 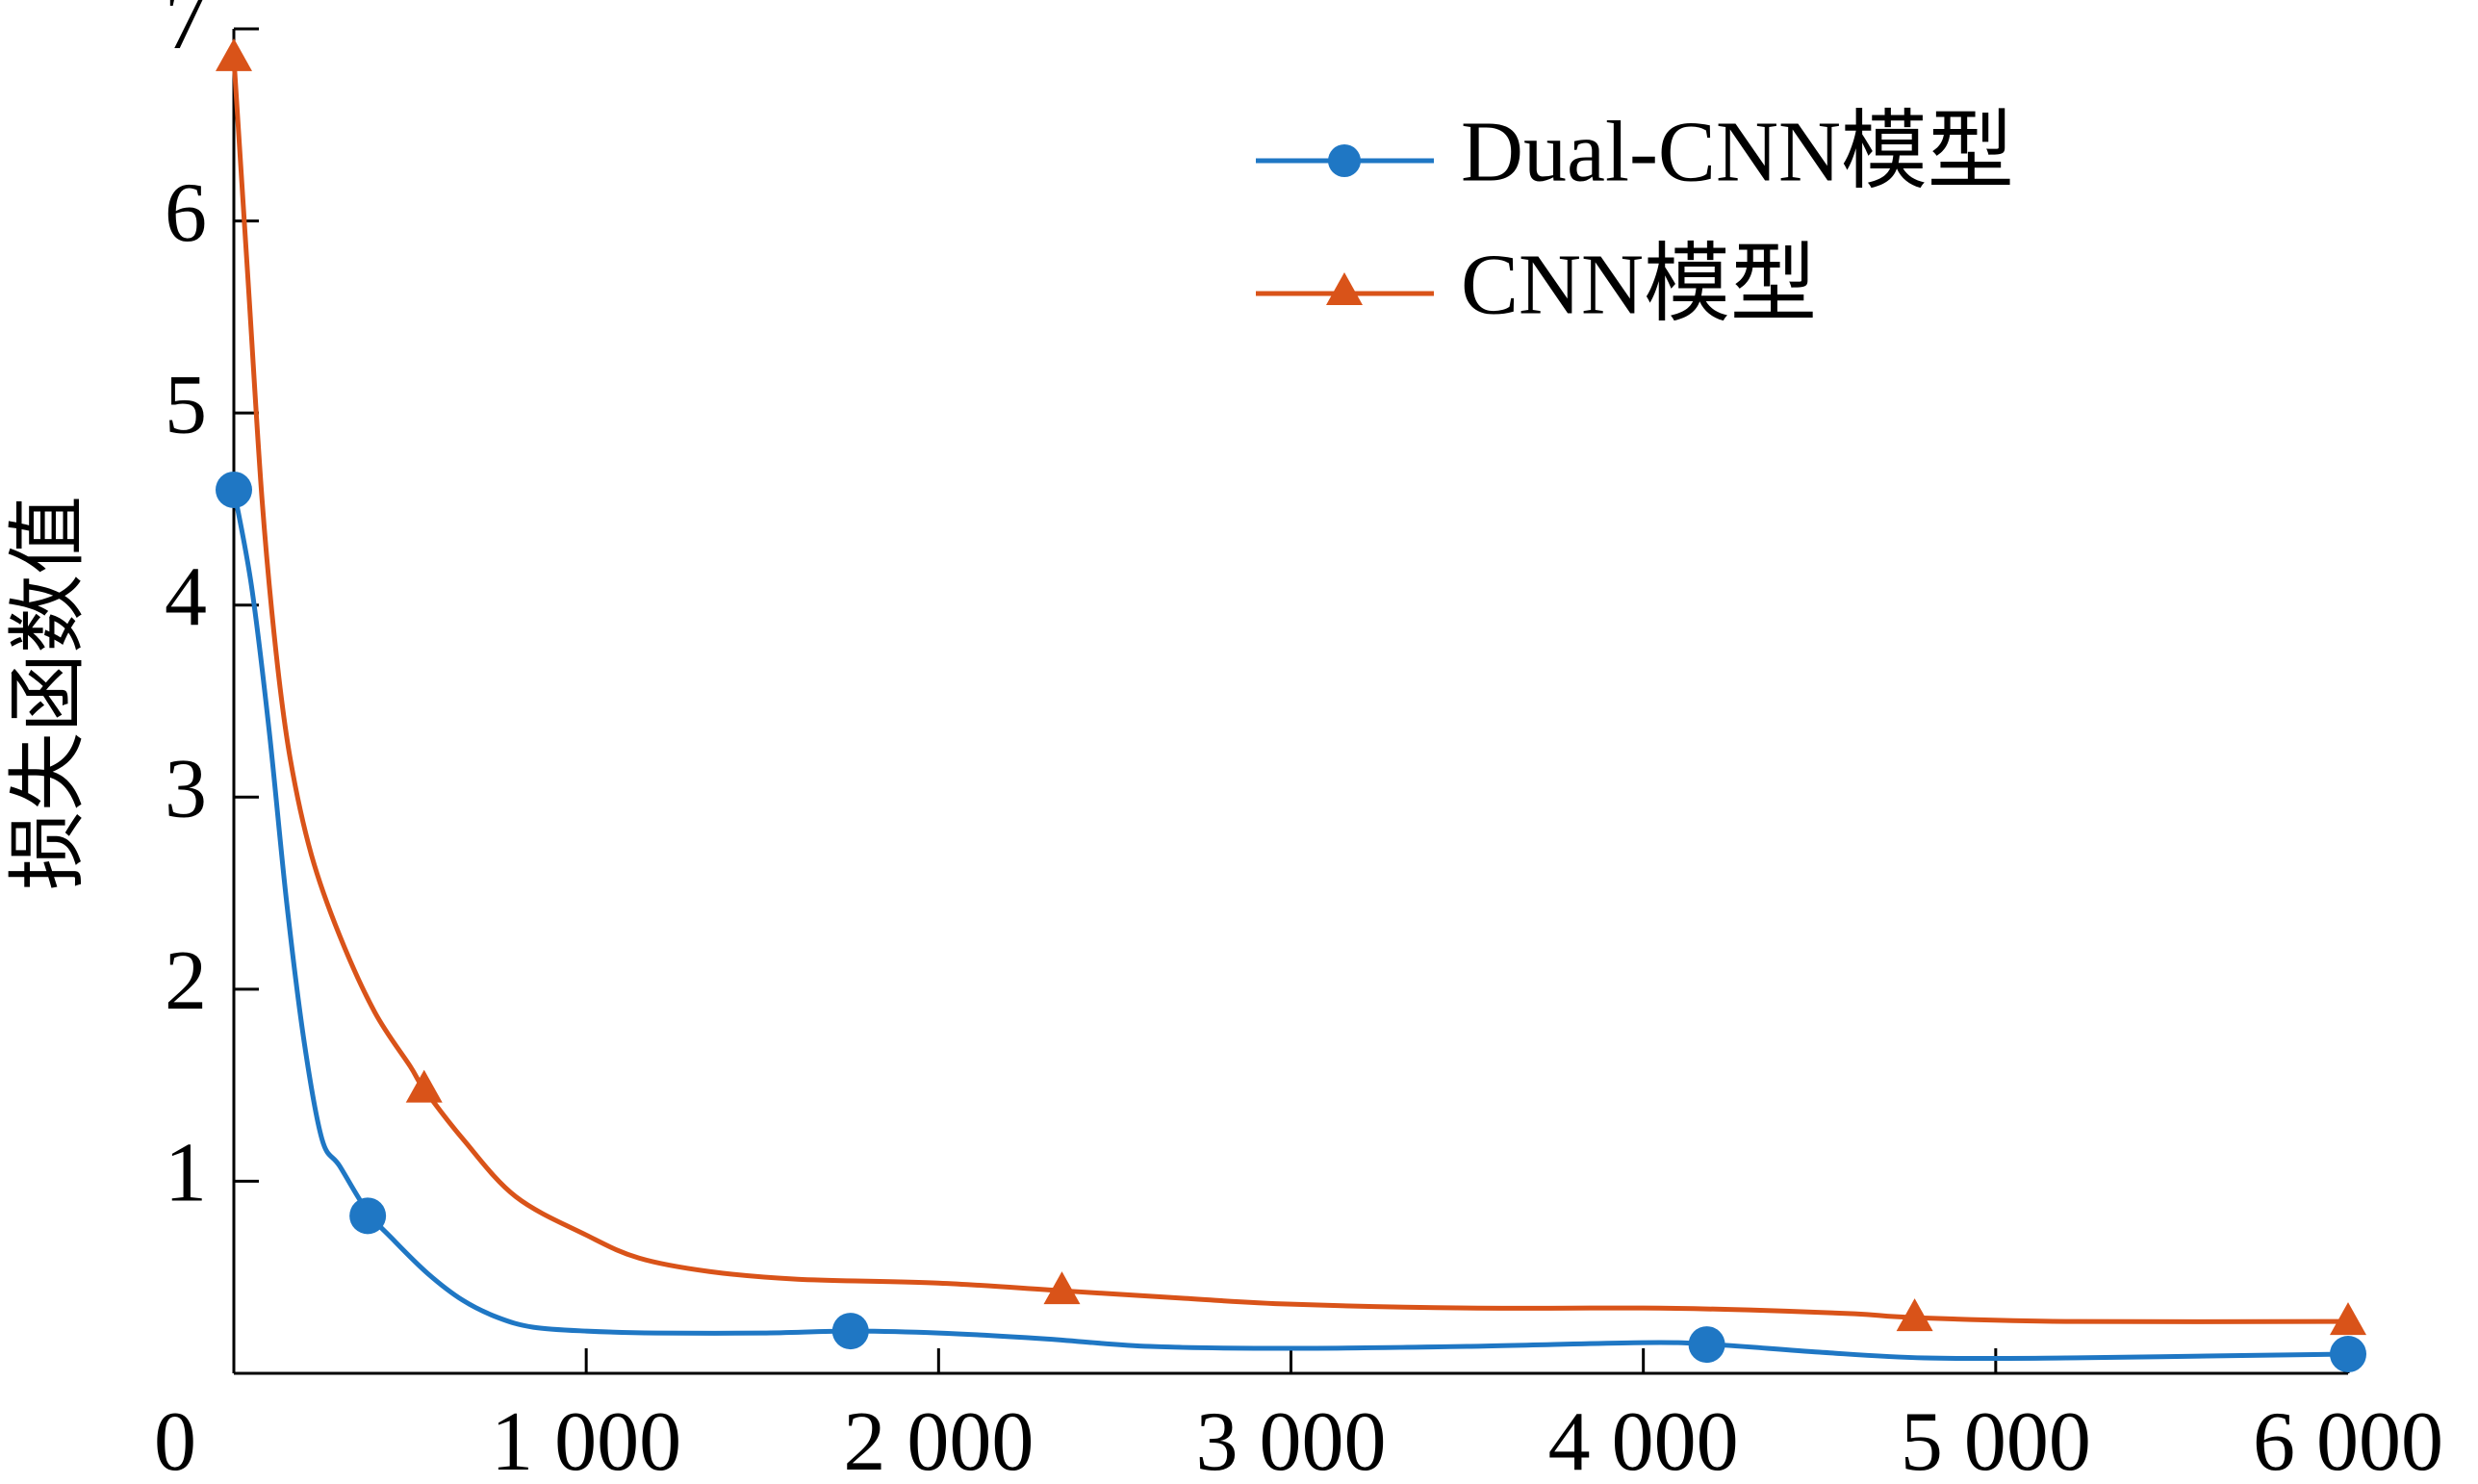 What do you see at coordinates (1639, 286) in the screenshot?
I see `legend-label-cnn: CNN模型` at bounding box center [1639, 286].